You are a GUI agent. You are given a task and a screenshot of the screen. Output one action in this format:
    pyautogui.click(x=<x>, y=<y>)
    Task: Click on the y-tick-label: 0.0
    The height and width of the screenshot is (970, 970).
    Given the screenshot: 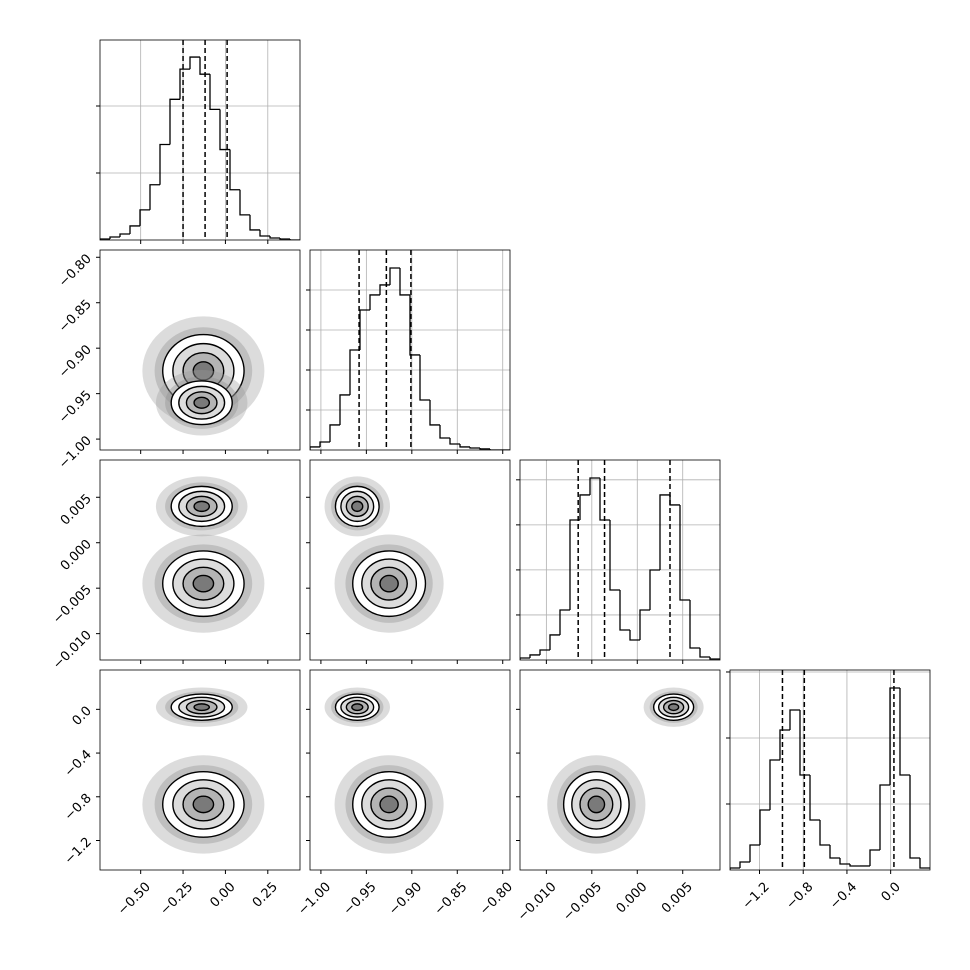 What is the action you would take?
    pyautogui.click(x=82, y=716)
    